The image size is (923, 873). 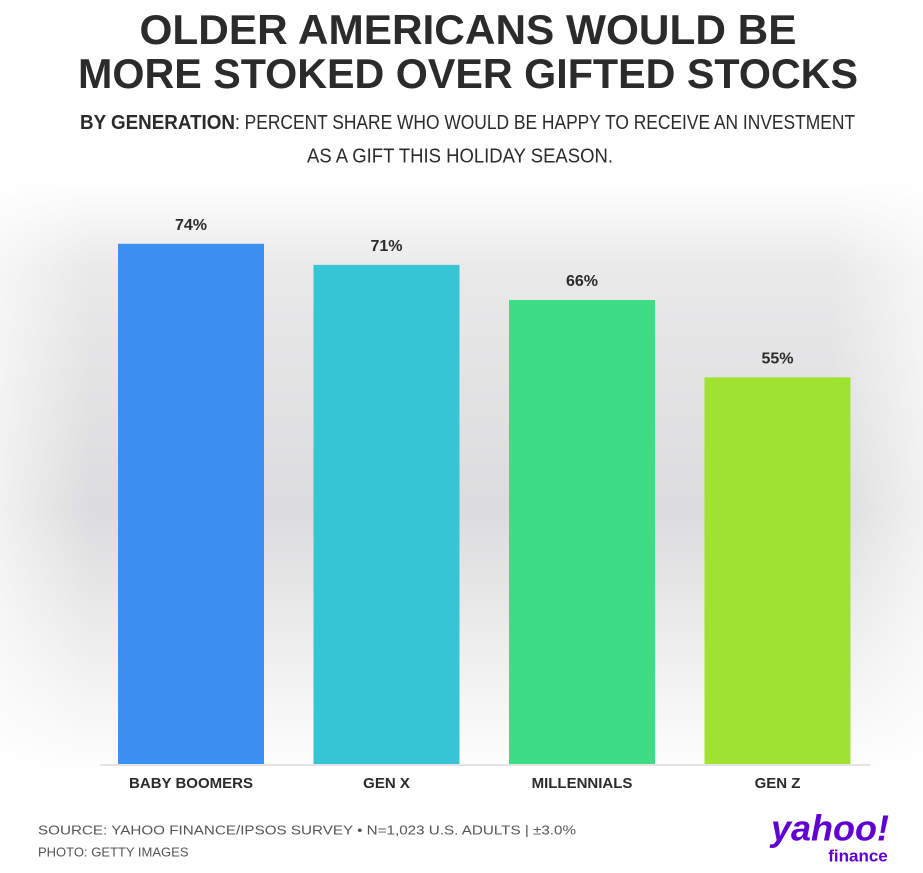 I want to click on logo: yahoo!, so click(x=829, y=828).